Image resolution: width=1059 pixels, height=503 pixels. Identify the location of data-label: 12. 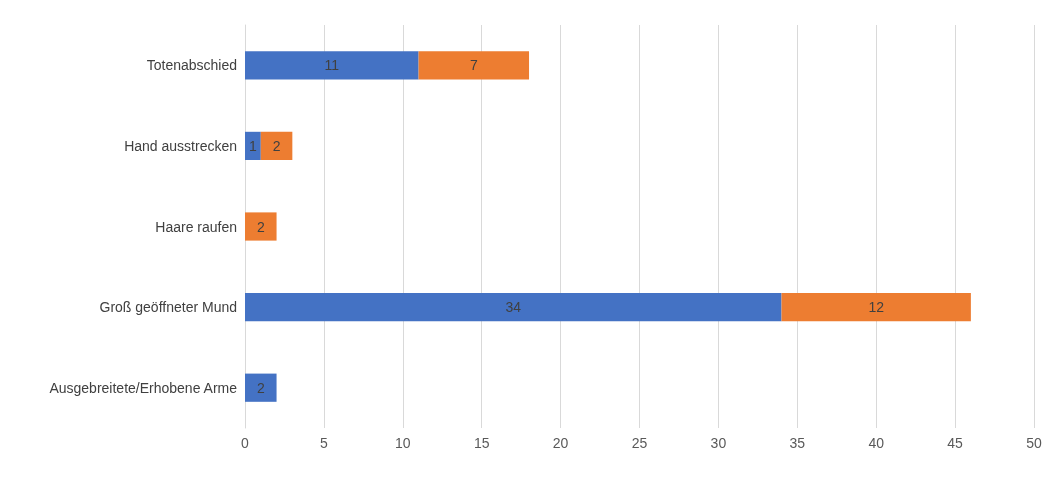
(876, 307).